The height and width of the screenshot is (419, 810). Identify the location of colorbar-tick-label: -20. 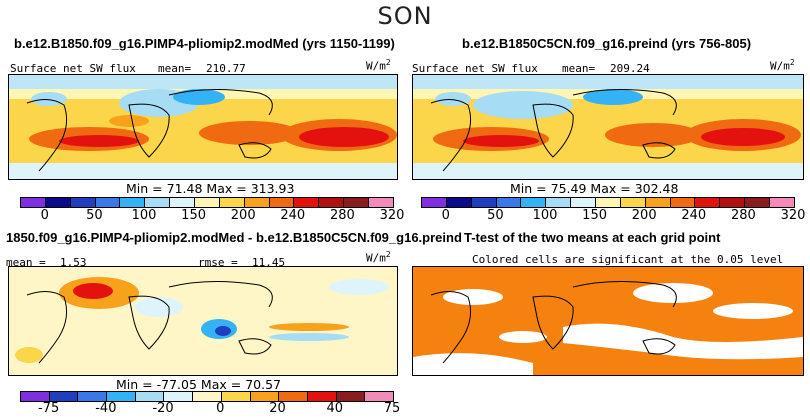
(163, 408).